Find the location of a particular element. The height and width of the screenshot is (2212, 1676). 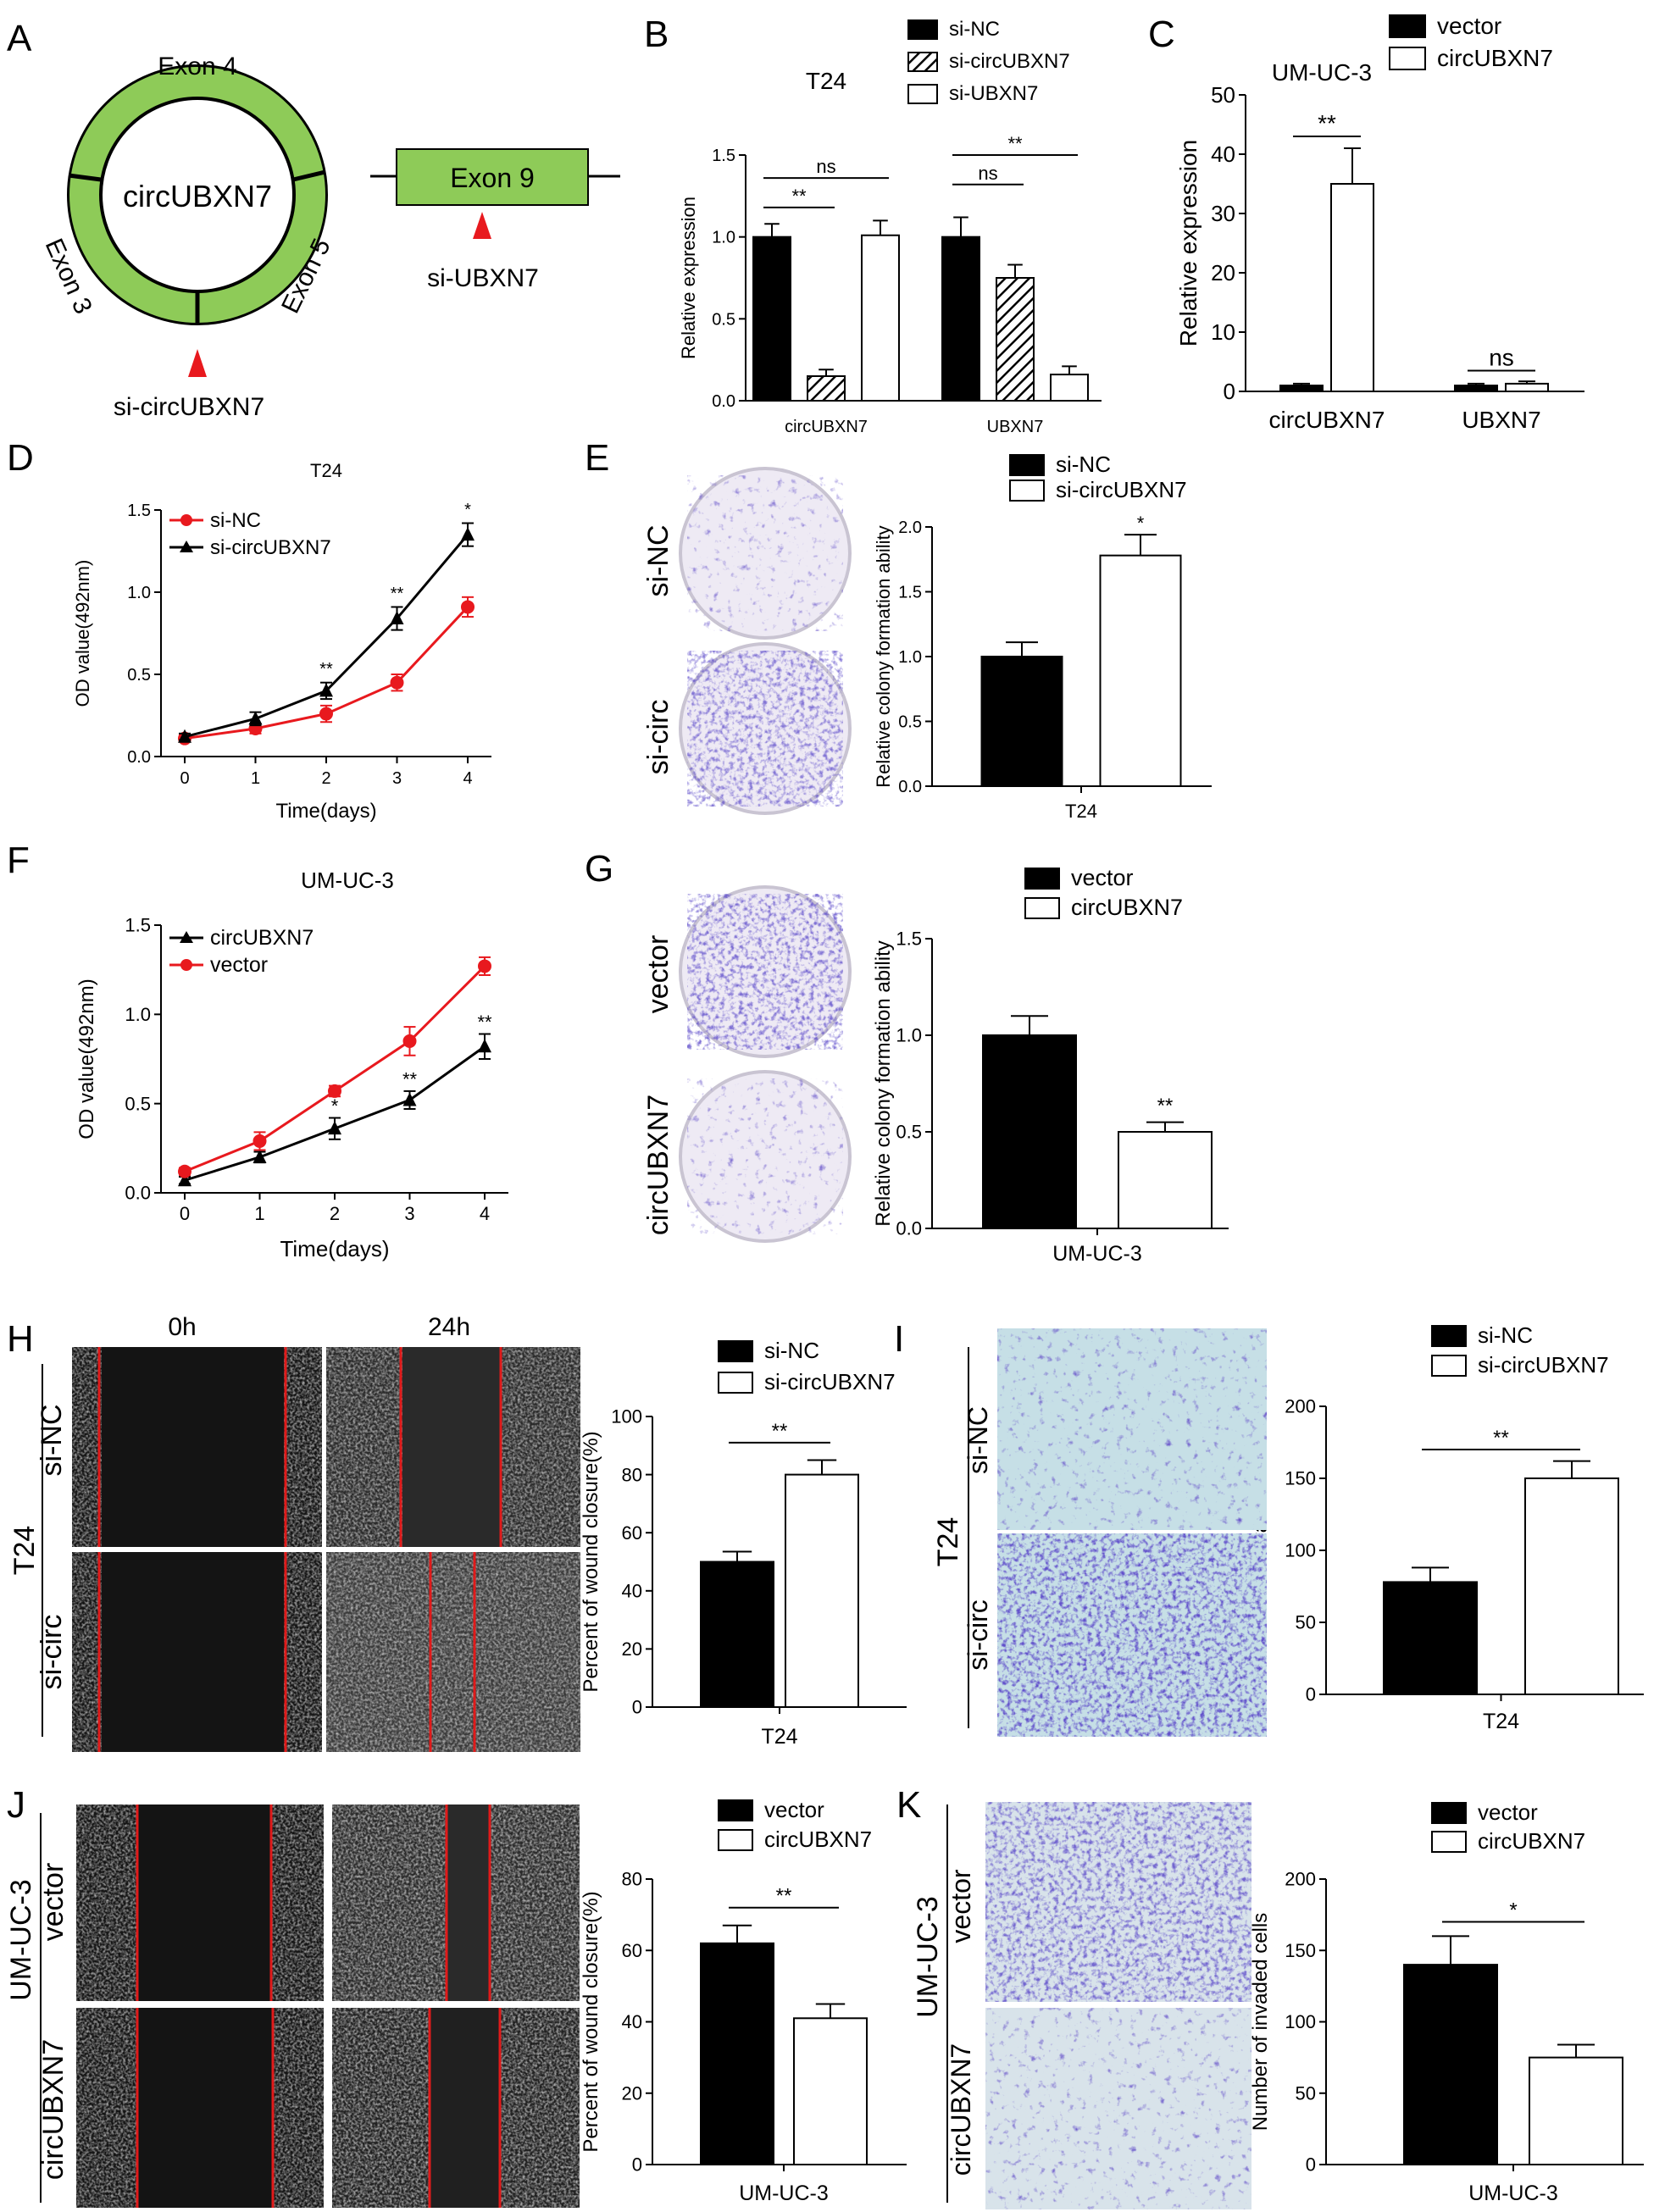

micro-h-circ-24h-tex is located at coordinates (453, 1652).